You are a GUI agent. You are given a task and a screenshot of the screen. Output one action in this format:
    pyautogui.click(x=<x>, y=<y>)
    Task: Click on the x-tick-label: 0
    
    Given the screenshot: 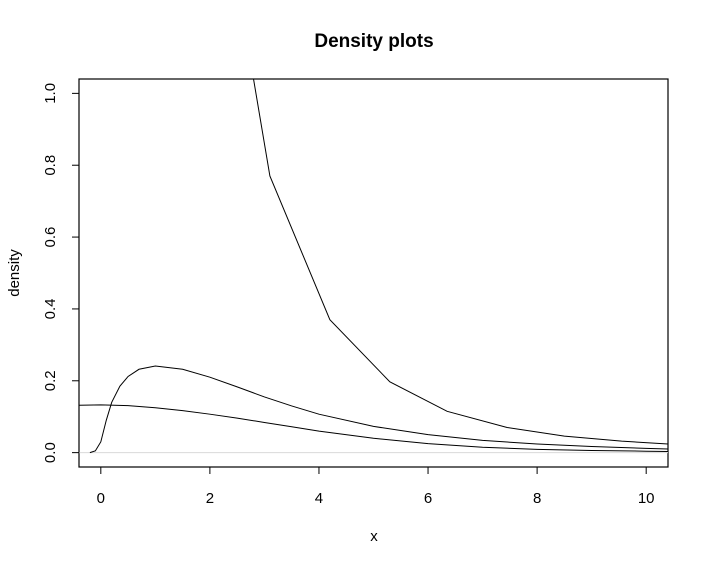 What is the action you would take?
    pyautogui.click(x=101, y=498)
    